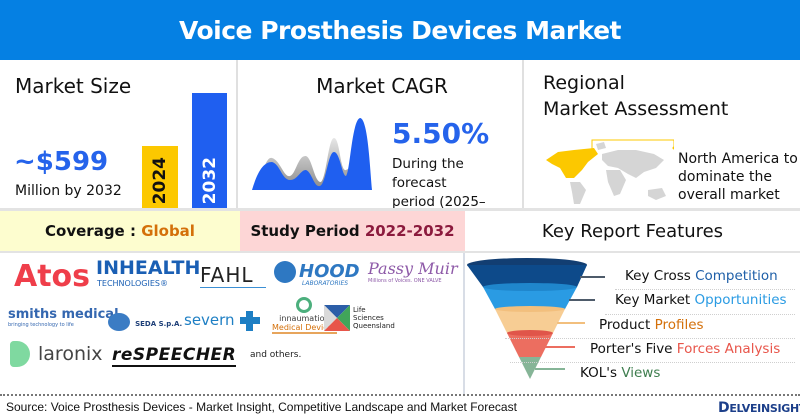 This screenshot has height=420, width=800. What do you see at coordinates (660, 276) in the screenshot?
I see `feature-plain: Key Cross` at bounding box center [660, 276].